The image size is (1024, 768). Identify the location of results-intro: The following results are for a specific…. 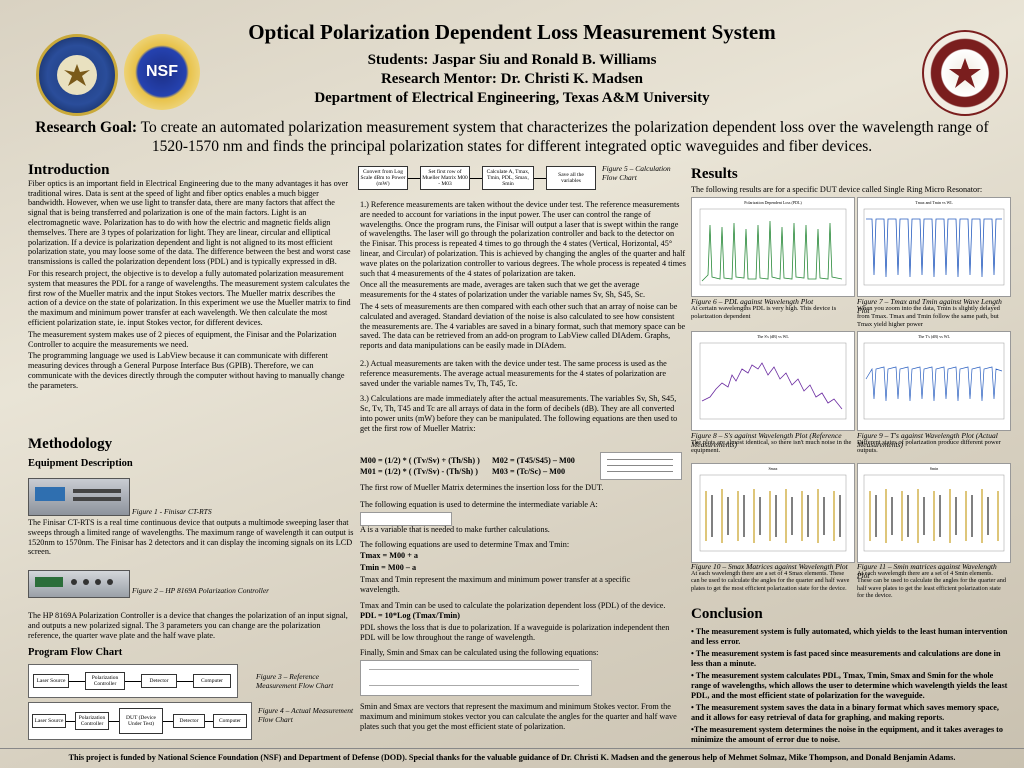
(837, 189).